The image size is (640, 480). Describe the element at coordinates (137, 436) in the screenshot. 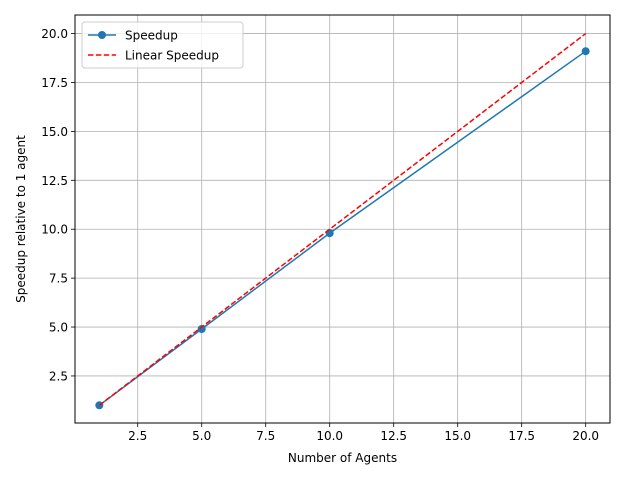

I see `x-tick-label: 2.5` at that location.